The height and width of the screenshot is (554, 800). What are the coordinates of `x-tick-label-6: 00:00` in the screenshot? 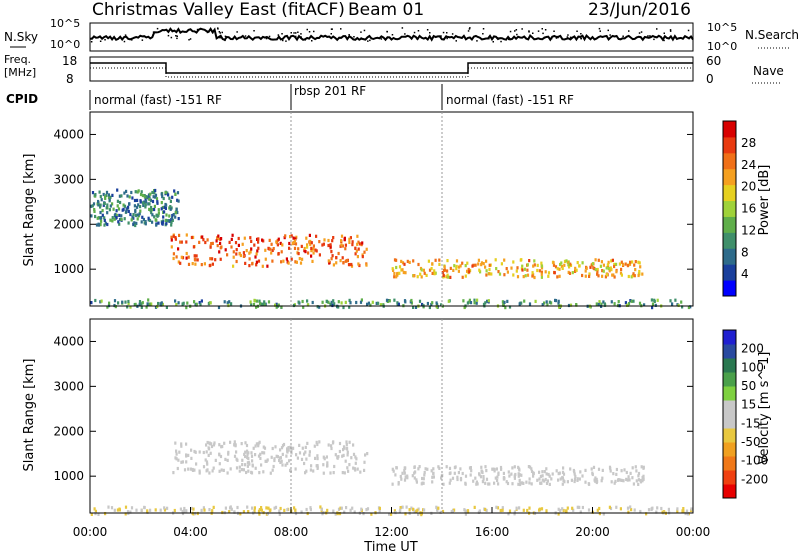 It's located at (693, 532).